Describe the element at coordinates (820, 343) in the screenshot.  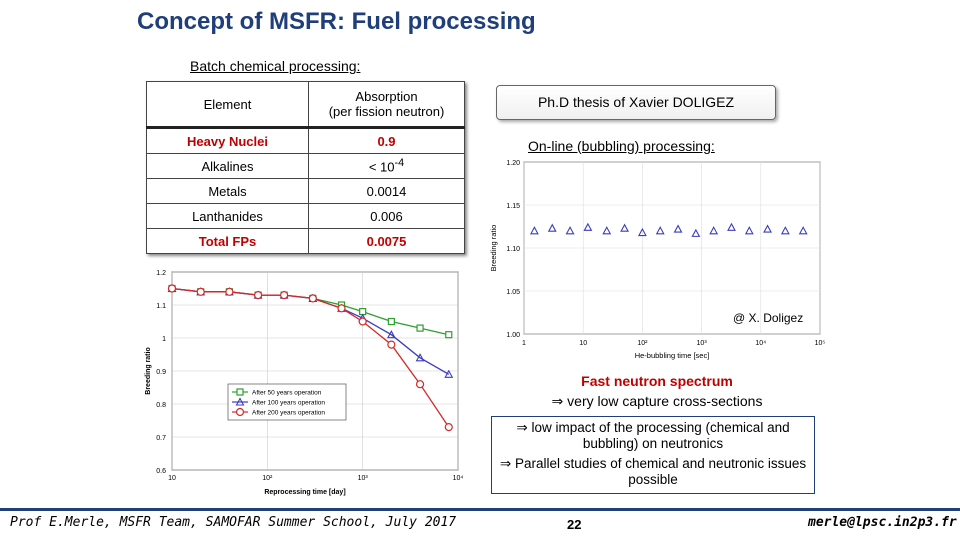
I see `x-tick-label: 10⁵` at that location.